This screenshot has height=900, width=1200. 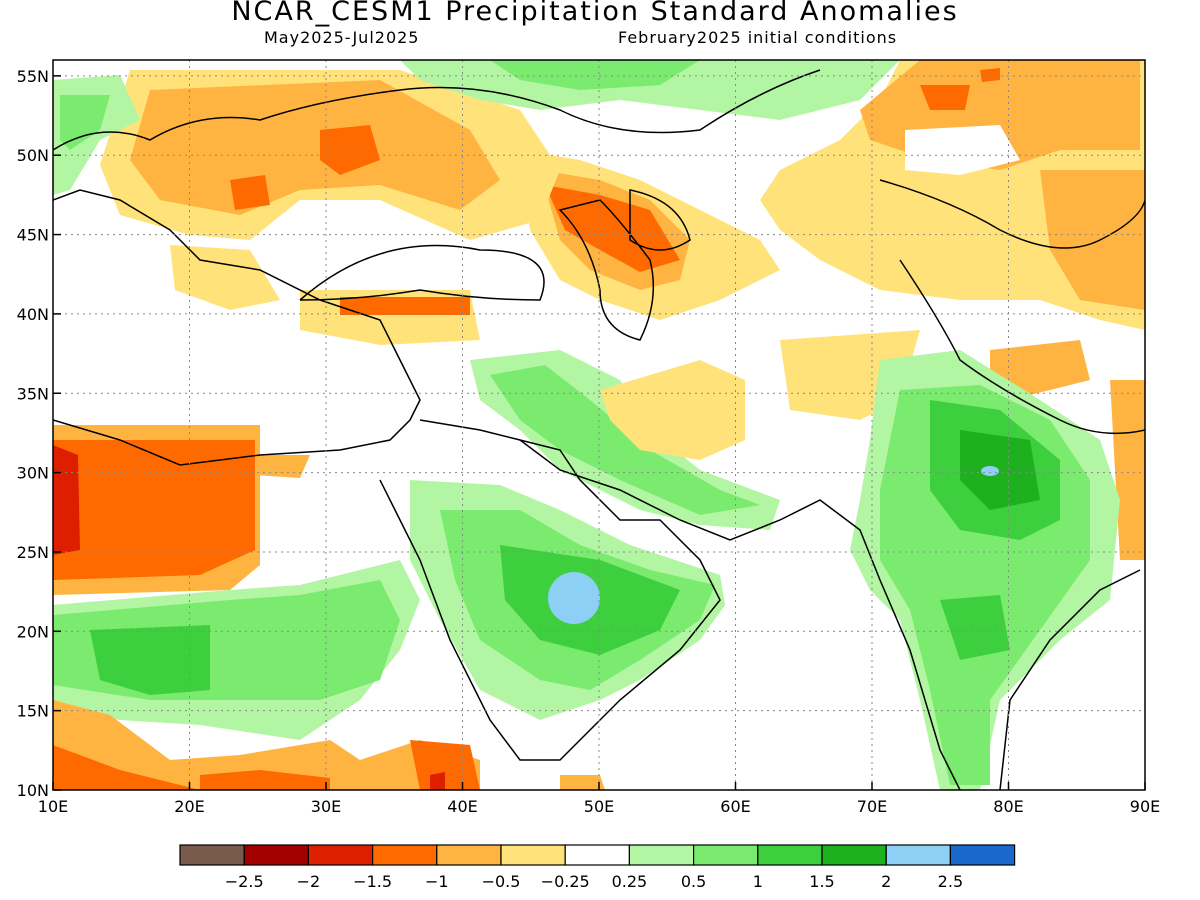 What do you see at coordinates (33, 314) in the screenshot?
I see `lat-tick-label: 40N` at bounding box center [33, 314].